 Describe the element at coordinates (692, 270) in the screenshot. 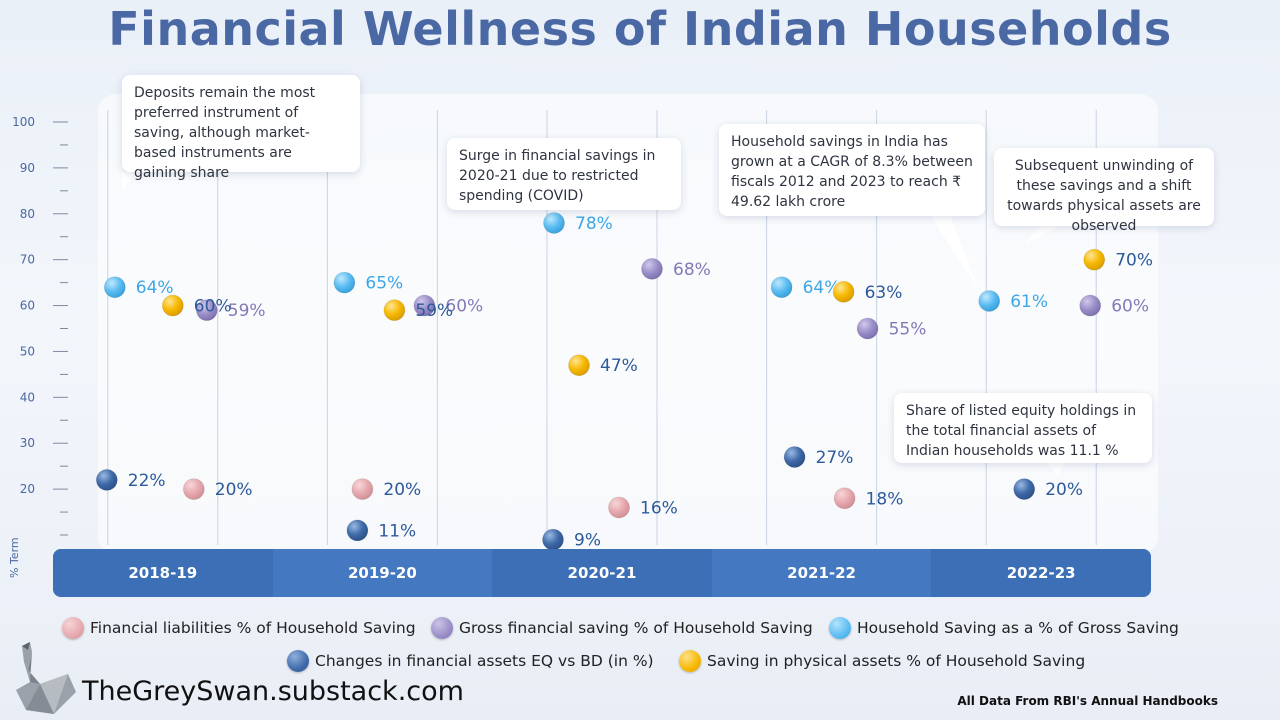

I see `data-label: 68%` at that location.